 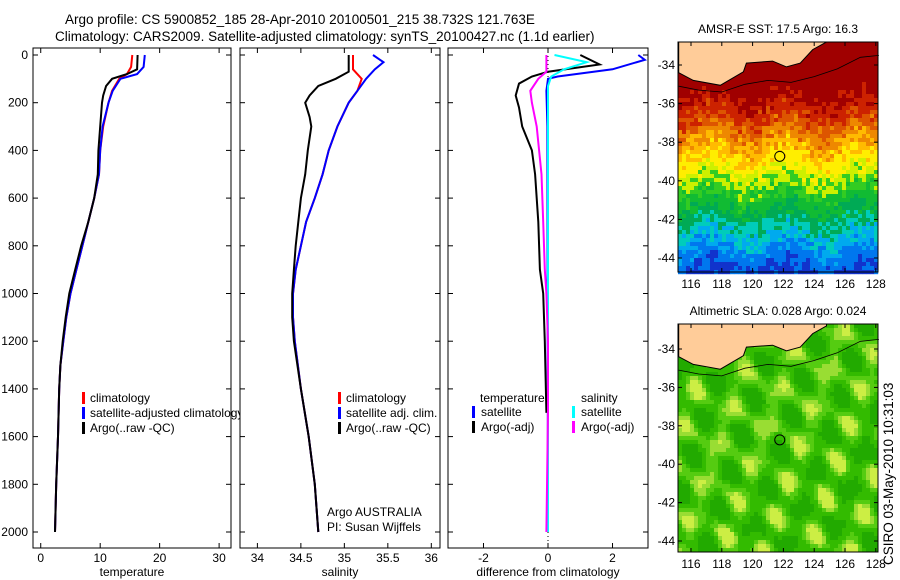 What do you see at coordinates (132, 428) in the screenshot?
I see `legend-label: Argo(..raw -QC)` at bounding box center [132, 428].